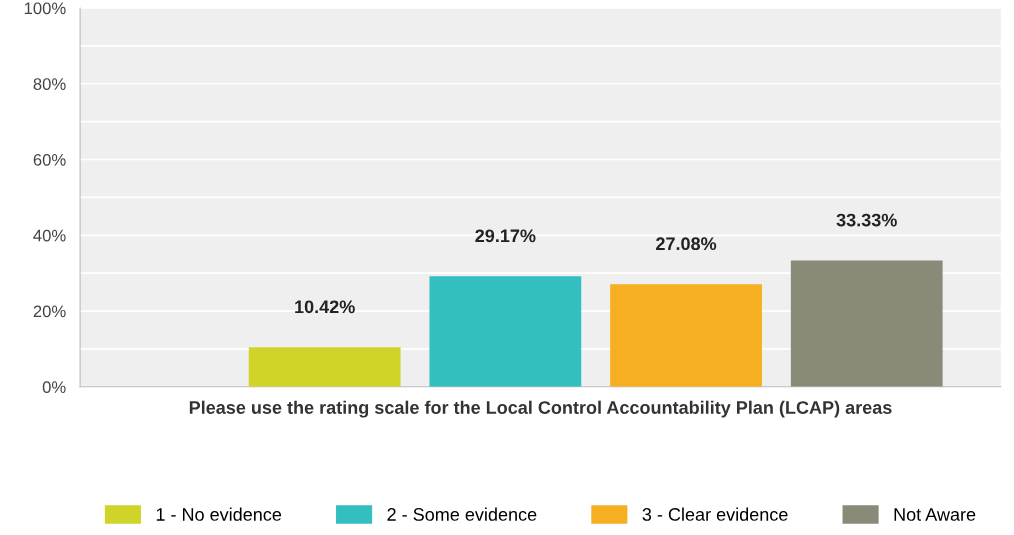 This screenshot has width=1014, height=535. What do you see at coordinates (505, 236) in the screenshot?
I see `data-label: 29.17%` at bounding box center [505, 236].